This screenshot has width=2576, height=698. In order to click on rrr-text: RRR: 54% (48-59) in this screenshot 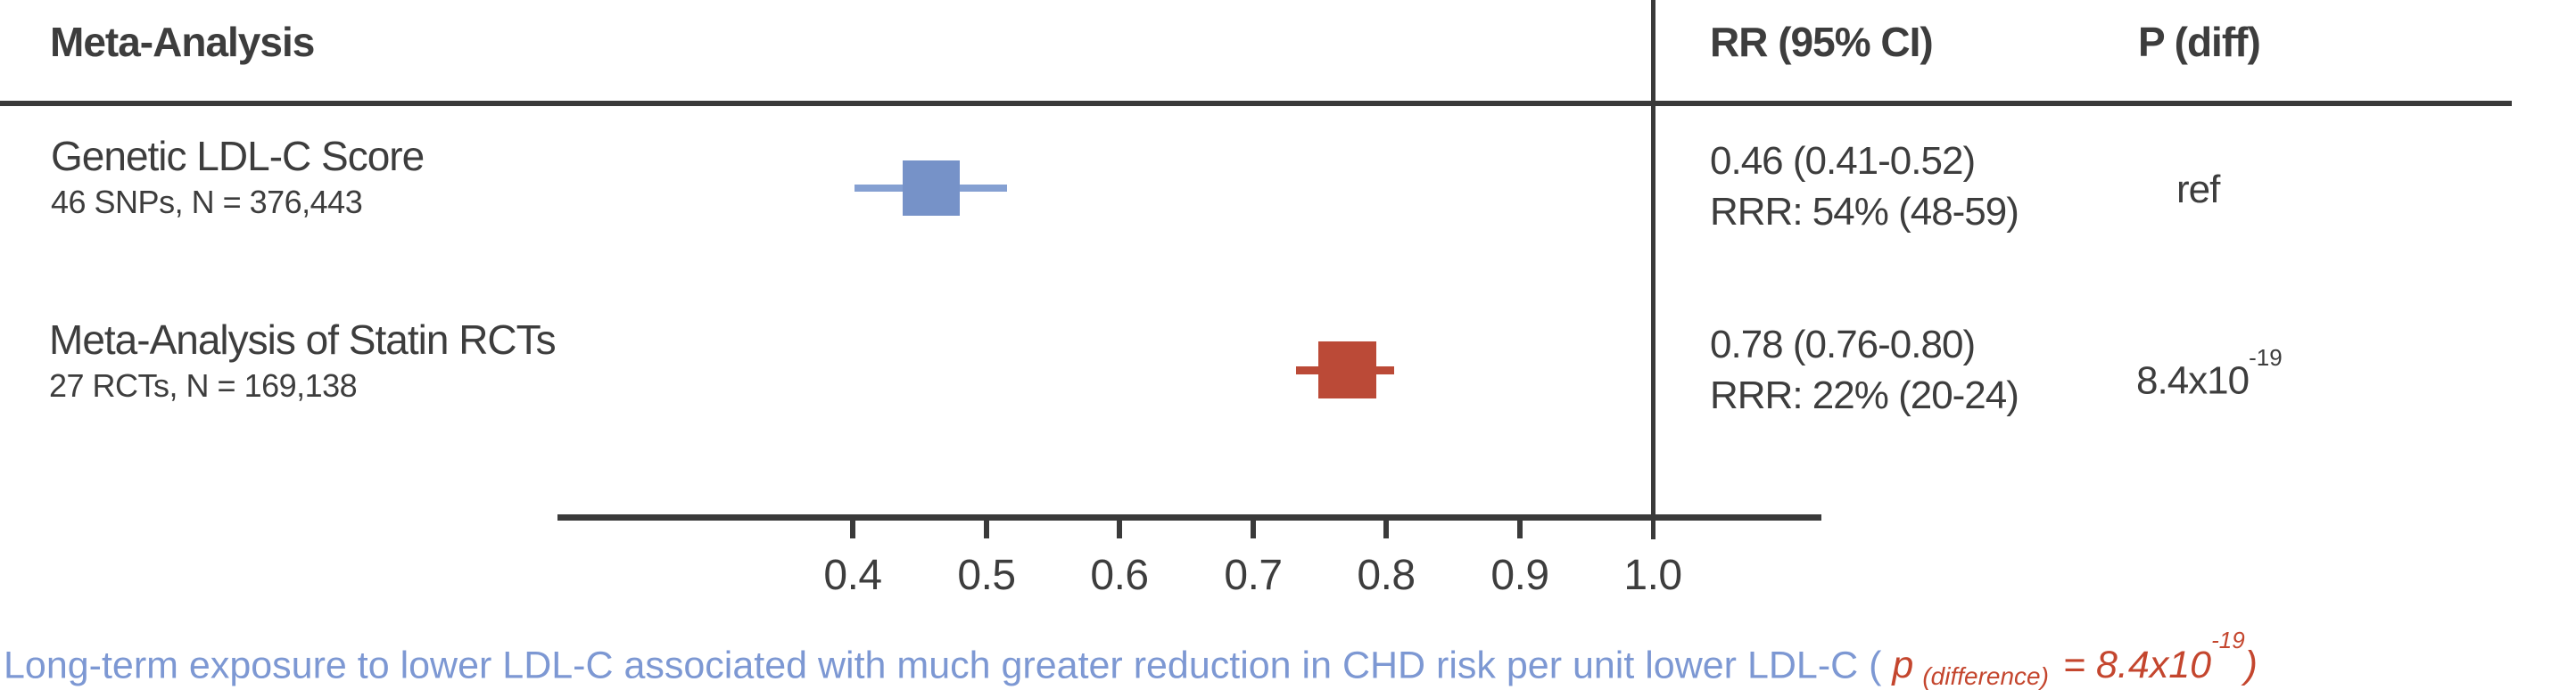, I will do `click(1864, 212)`.